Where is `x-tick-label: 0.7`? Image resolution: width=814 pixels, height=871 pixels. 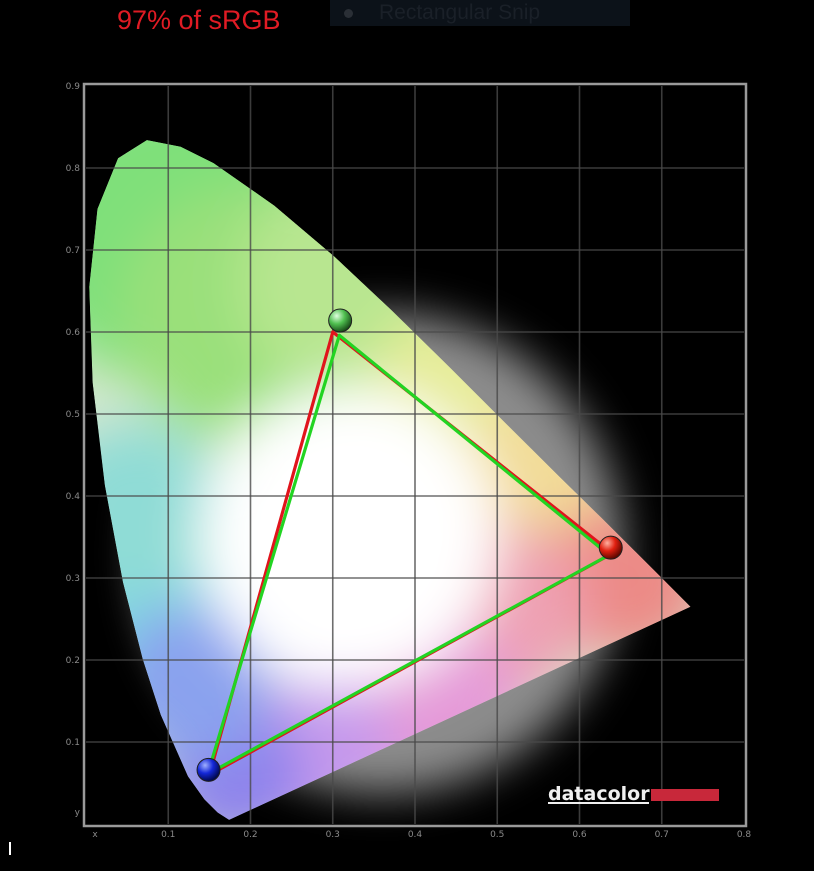
x-tick-label: 0.7 is located at coordinates (662, 835).